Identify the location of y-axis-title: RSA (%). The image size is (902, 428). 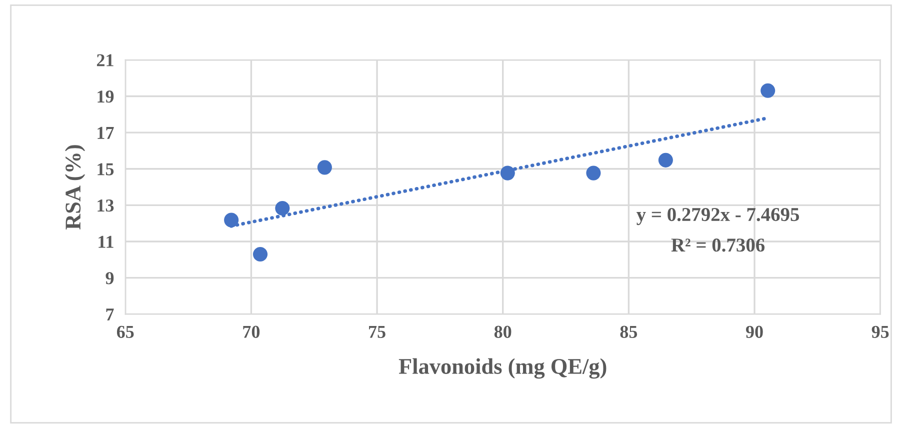
(75, 187).